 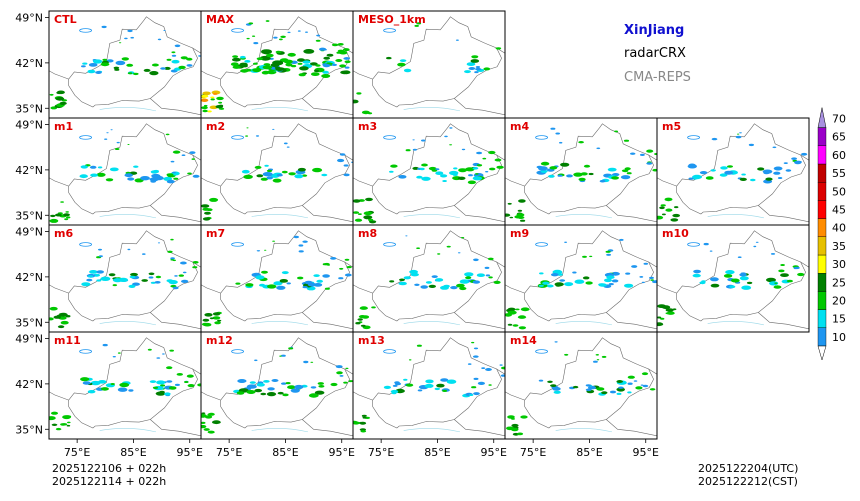 I want to click on panel-m5, so click(x=733, y=171).